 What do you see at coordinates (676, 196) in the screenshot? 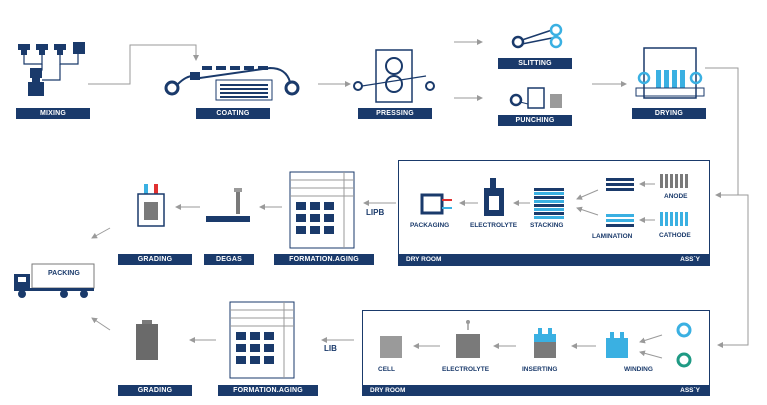
I see `anode-label: ANODE` at bounding box center [676, 196].